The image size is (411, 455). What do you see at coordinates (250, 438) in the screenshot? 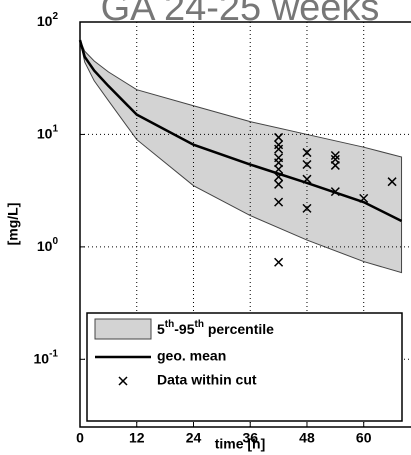
I see `x-tick-label: 36` at bounding box center [250, 438].